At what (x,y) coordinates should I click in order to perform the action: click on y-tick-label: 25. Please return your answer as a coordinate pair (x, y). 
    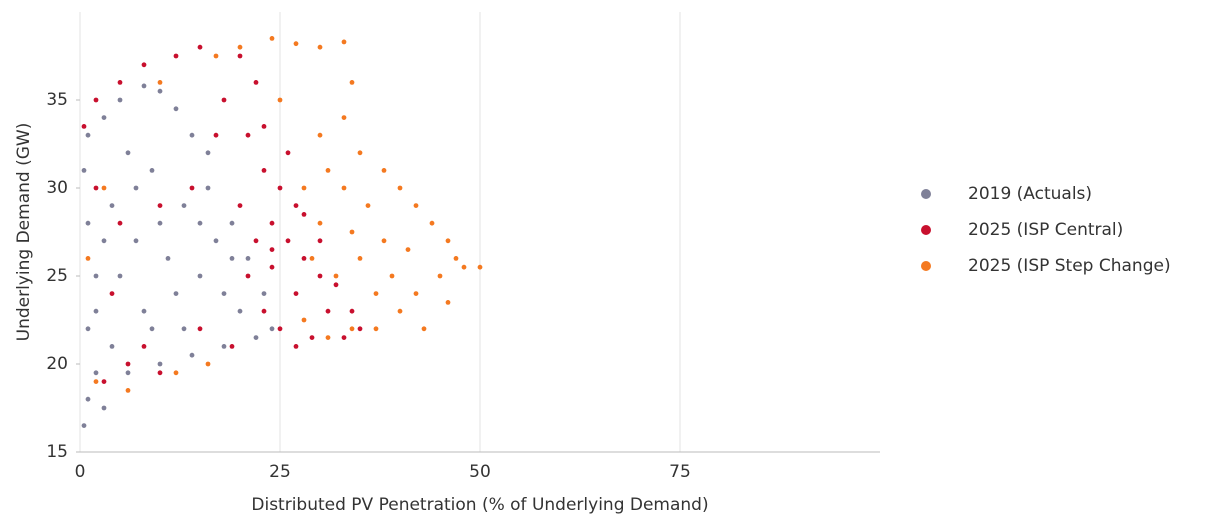
    Looking at the image, I should click on (57, 276).